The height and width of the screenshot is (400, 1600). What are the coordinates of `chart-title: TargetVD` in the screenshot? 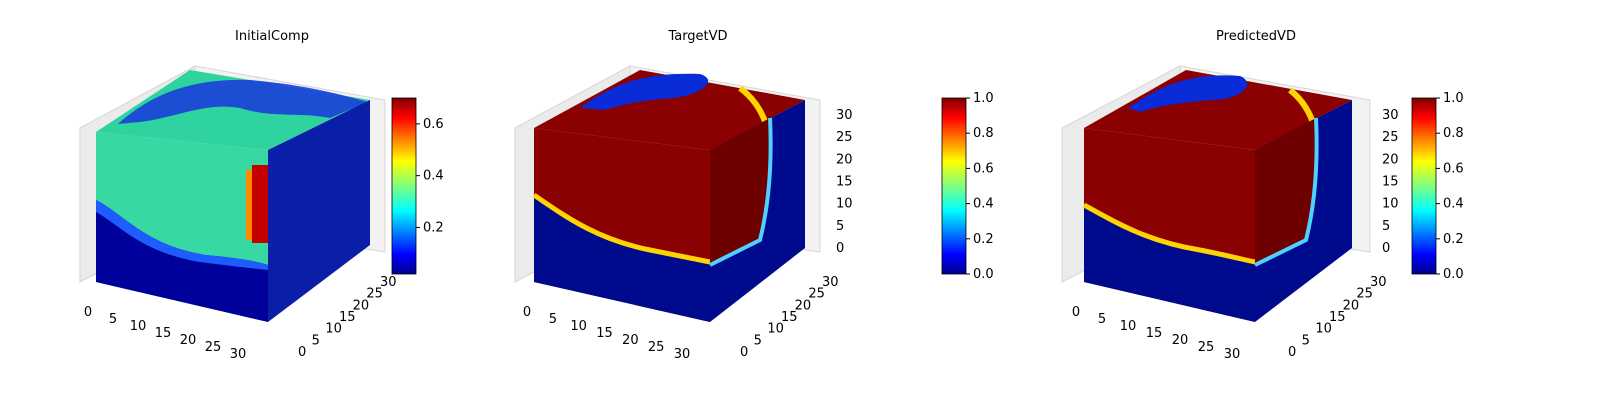 It's located at (697, 36).